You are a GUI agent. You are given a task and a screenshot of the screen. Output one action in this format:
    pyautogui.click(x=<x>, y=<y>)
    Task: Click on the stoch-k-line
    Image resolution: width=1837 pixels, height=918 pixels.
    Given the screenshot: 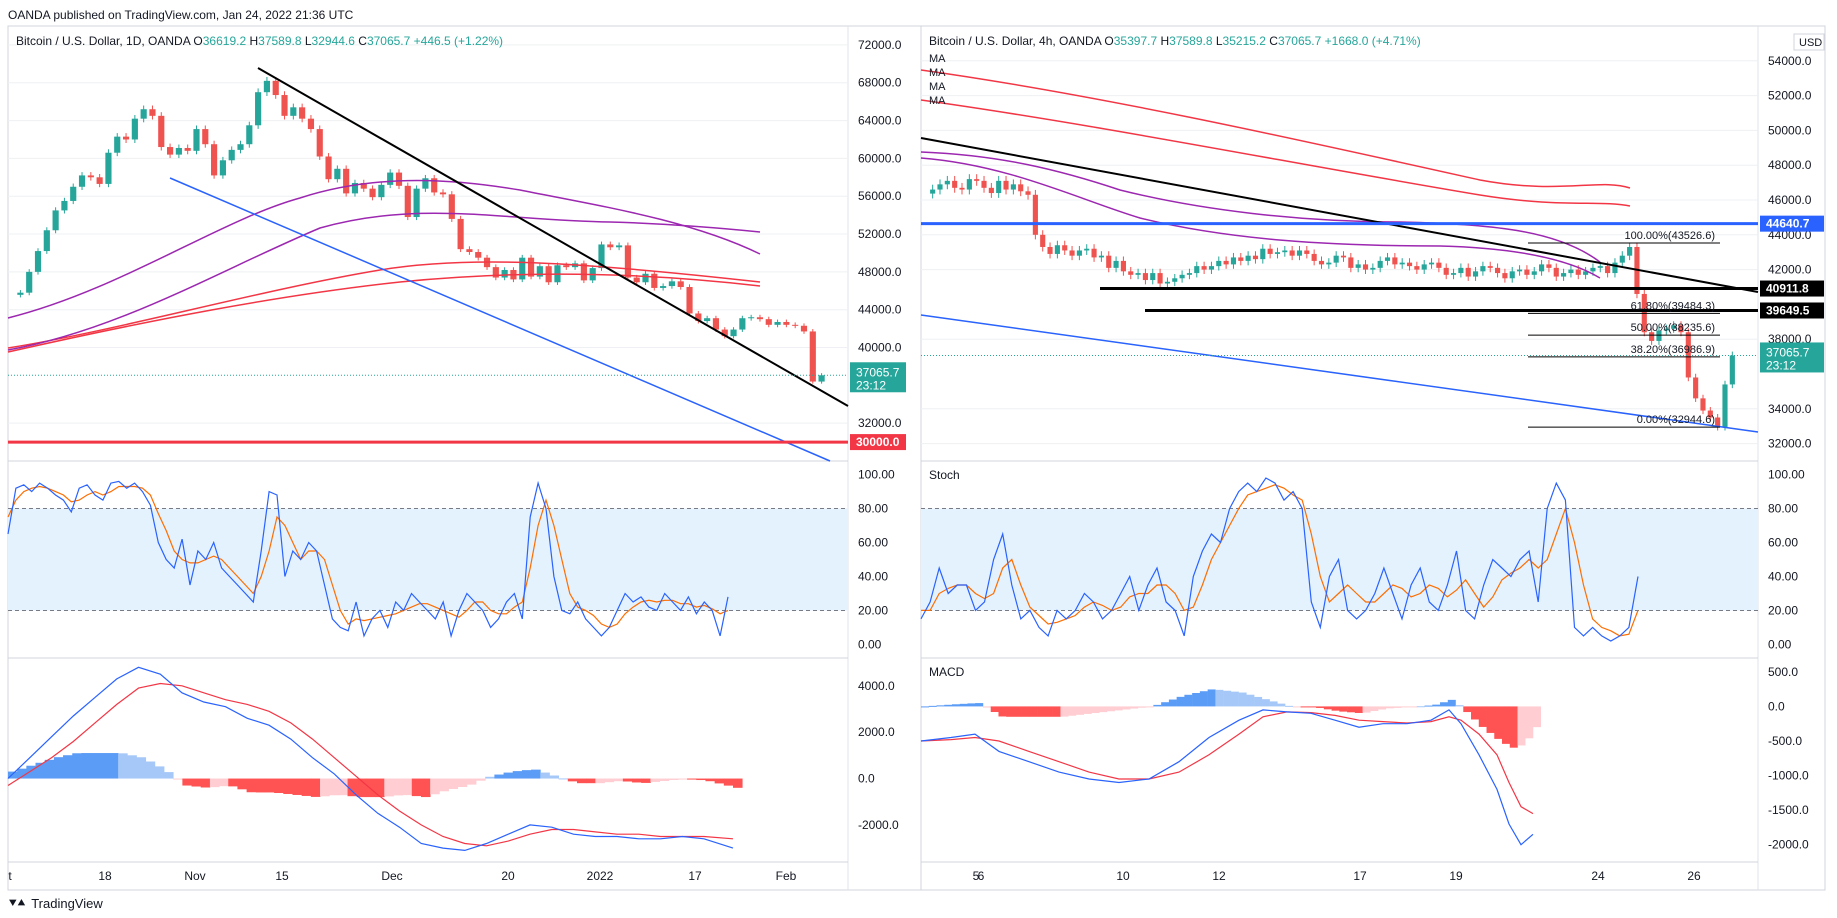 What is the action you would take?
    pyautogui.click(x=1279, y=559)
    